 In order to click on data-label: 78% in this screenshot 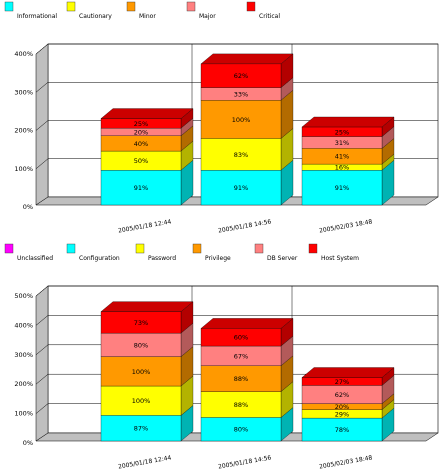, I will do `click(342, 430)`.